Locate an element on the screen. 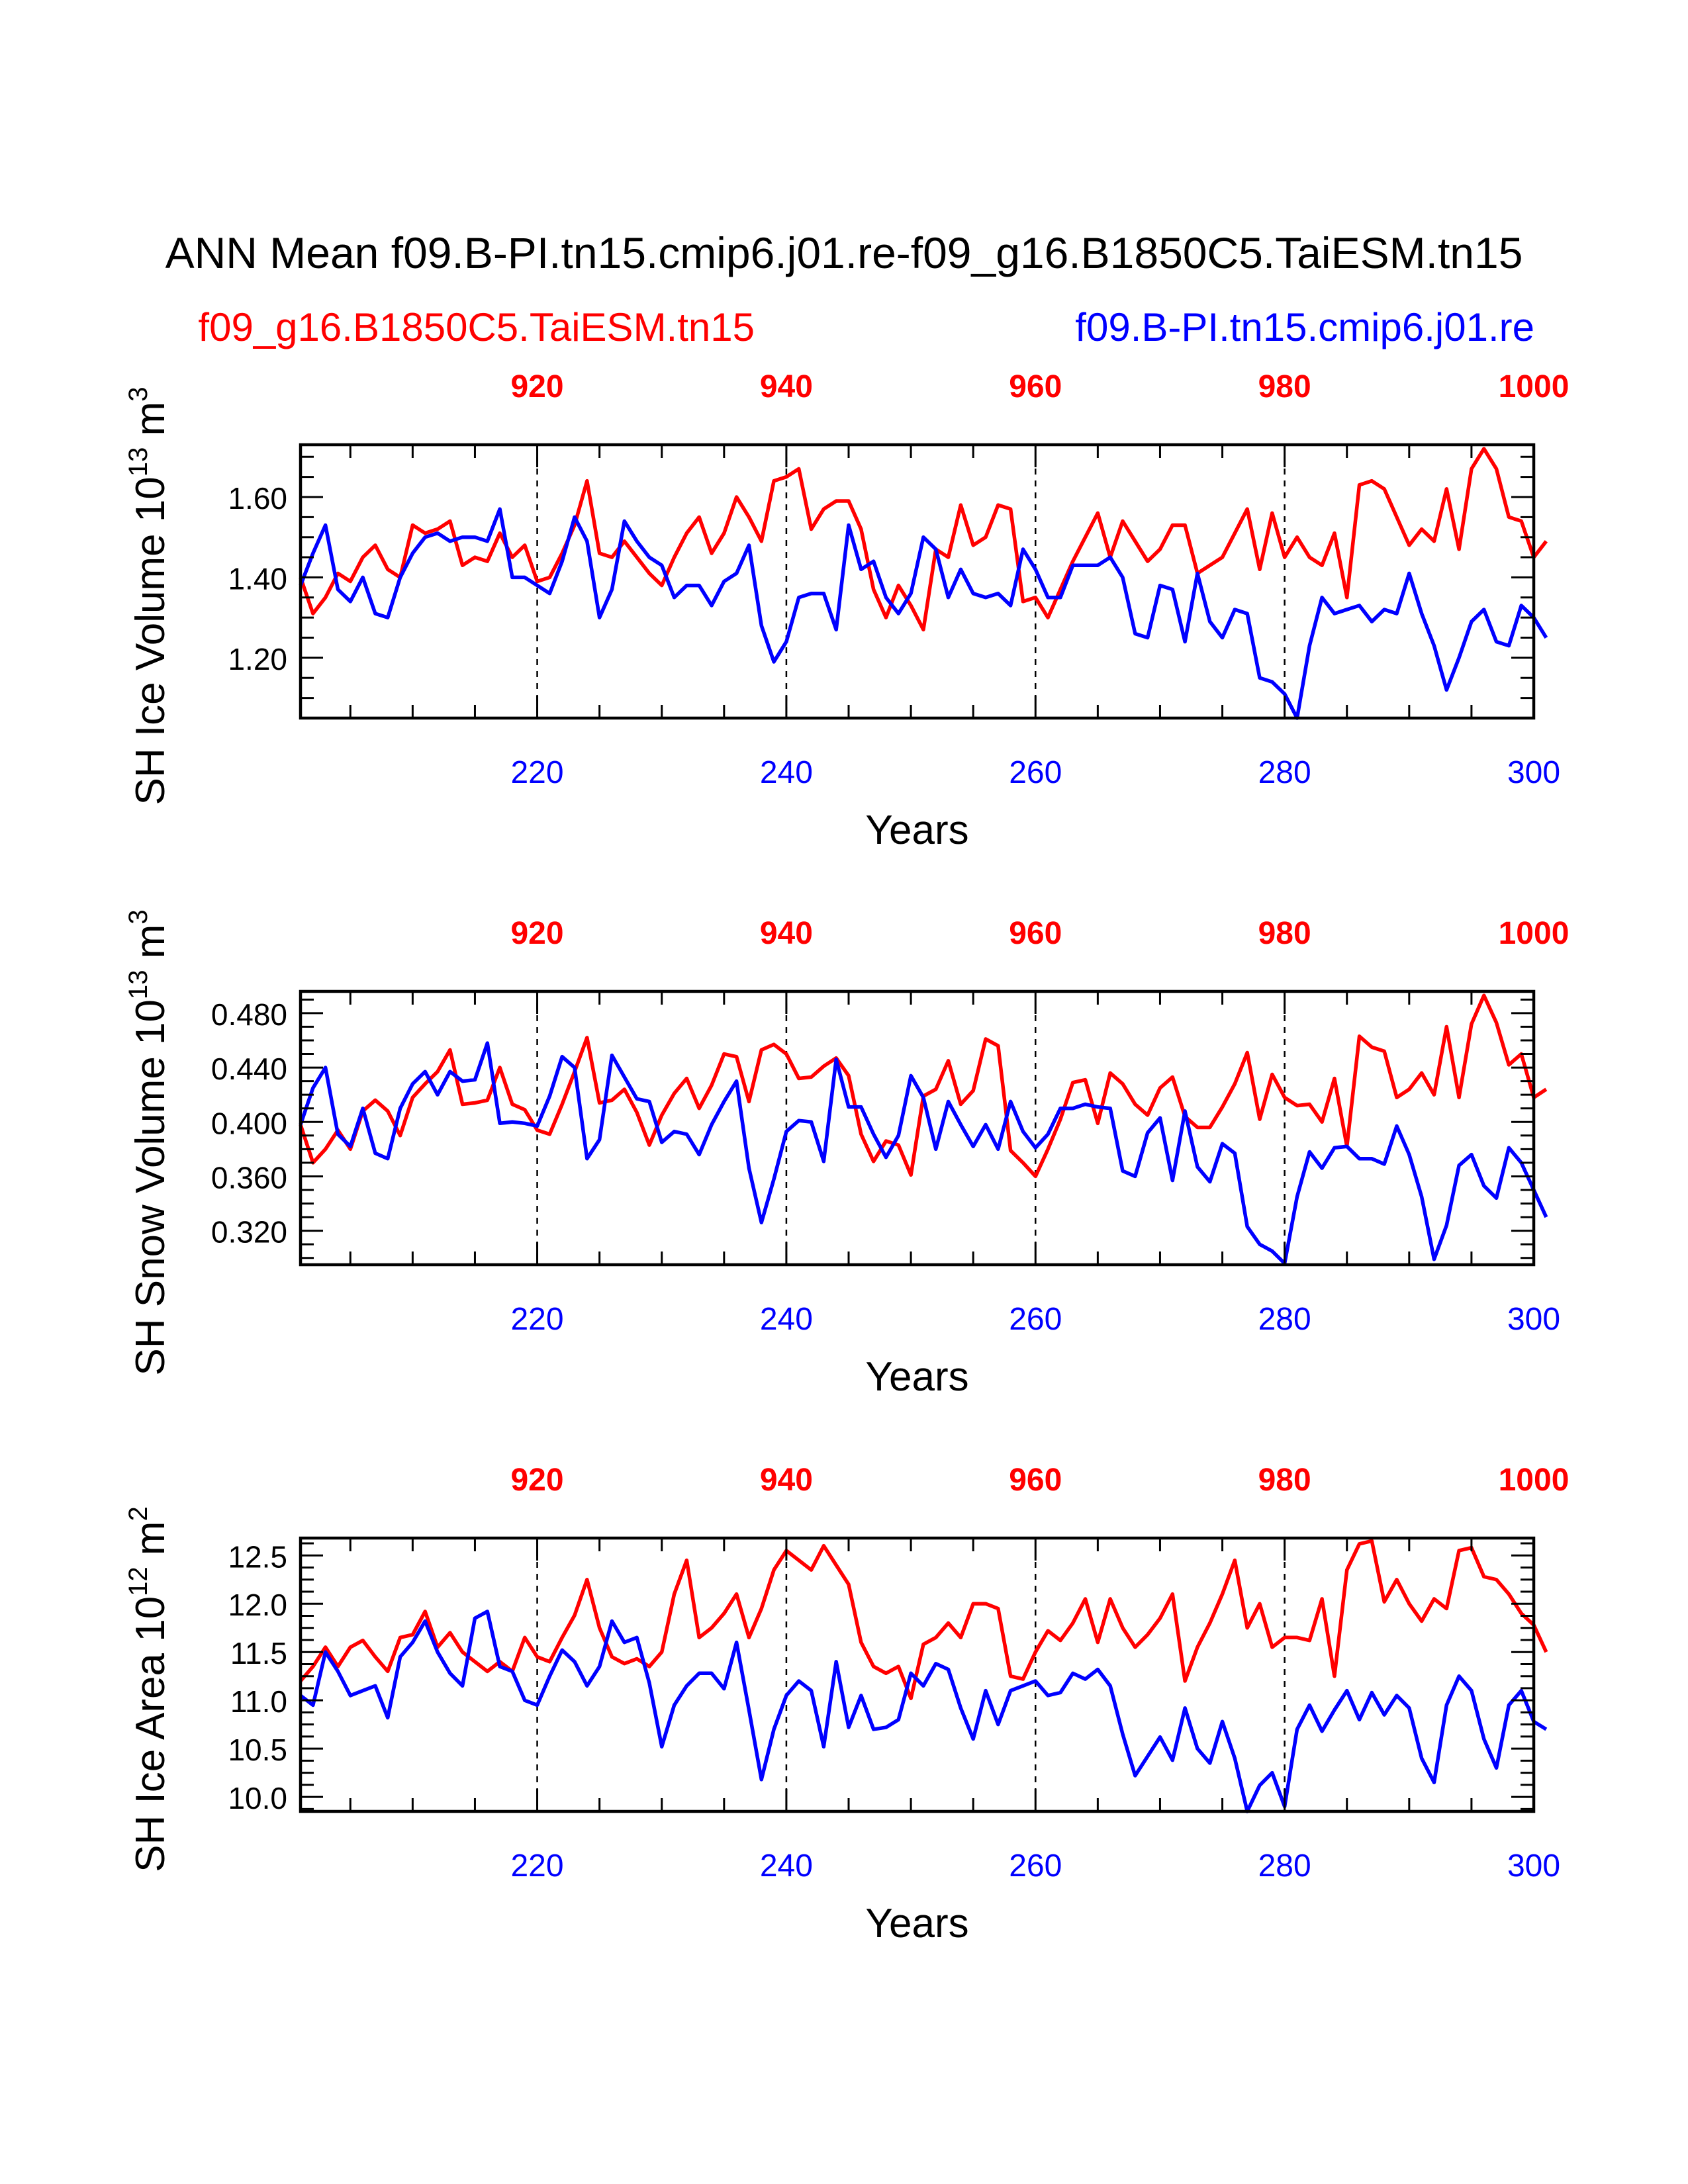  y-tick-label: 0.400 is located at coordinates (249, 1123).